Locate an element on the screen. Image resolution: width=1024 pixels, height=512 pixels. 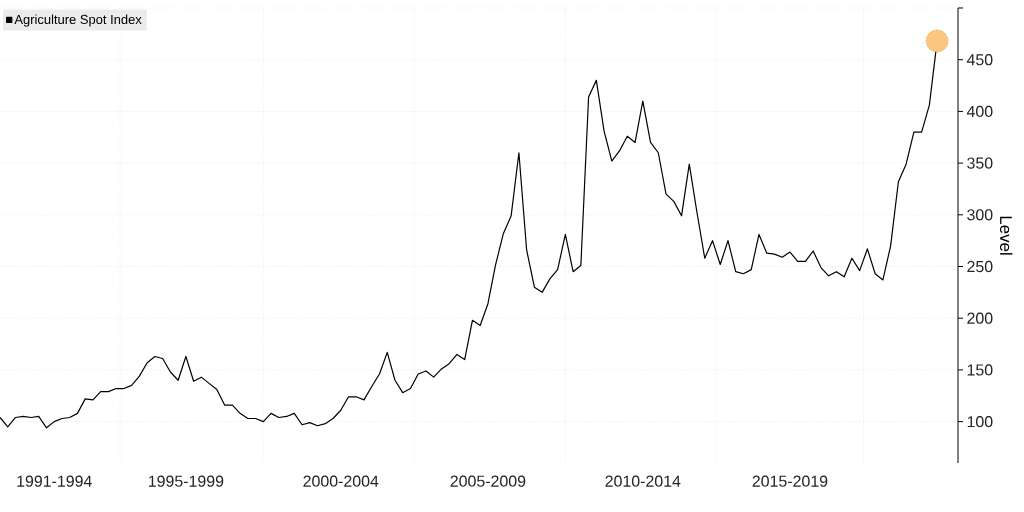
y-tick-label: 250 is located at coordinates (980, 266).